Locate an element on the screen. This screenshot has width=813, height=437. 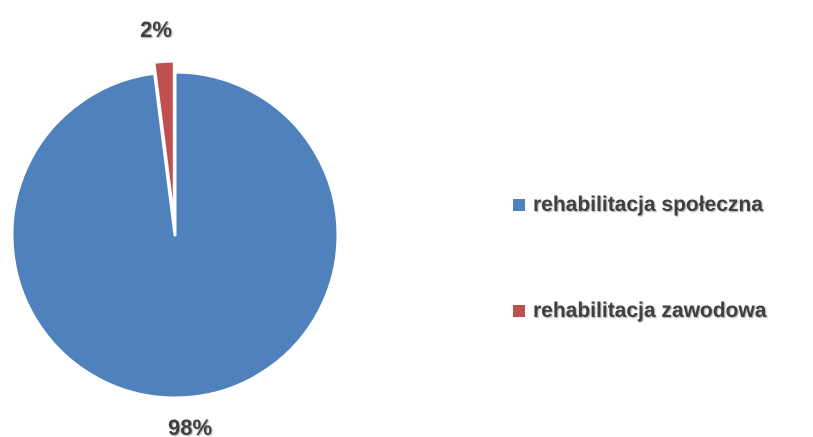
legend-swatch-rehabilitacja-spoleczna is located at coordinates (519, 205).